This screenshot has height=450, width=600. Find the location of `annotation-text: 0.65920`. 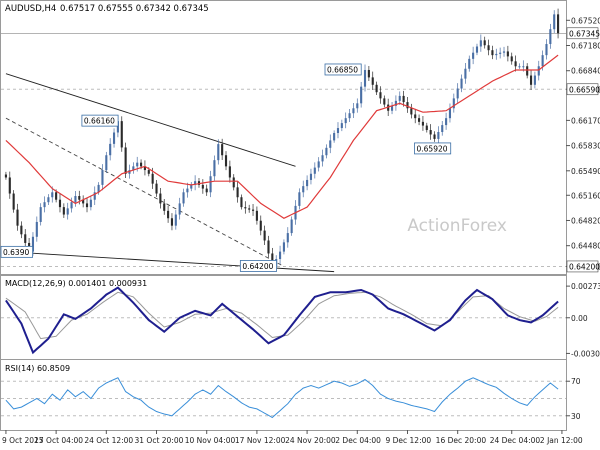

annotation-text: 0.65920 is located at coordinates (432, 148).